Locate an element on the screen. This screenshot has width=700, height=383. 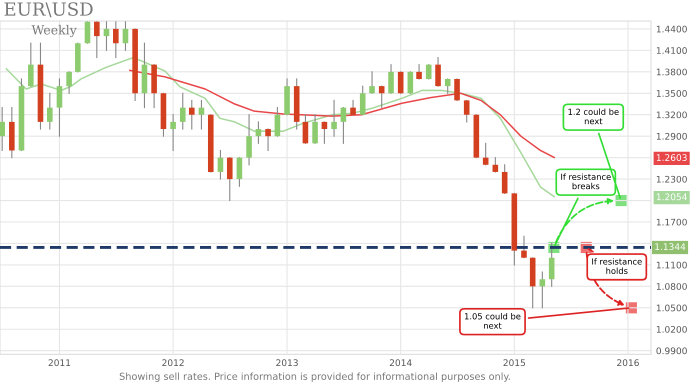
x-tick-label: 2012 is located at coordinates (173, 362).